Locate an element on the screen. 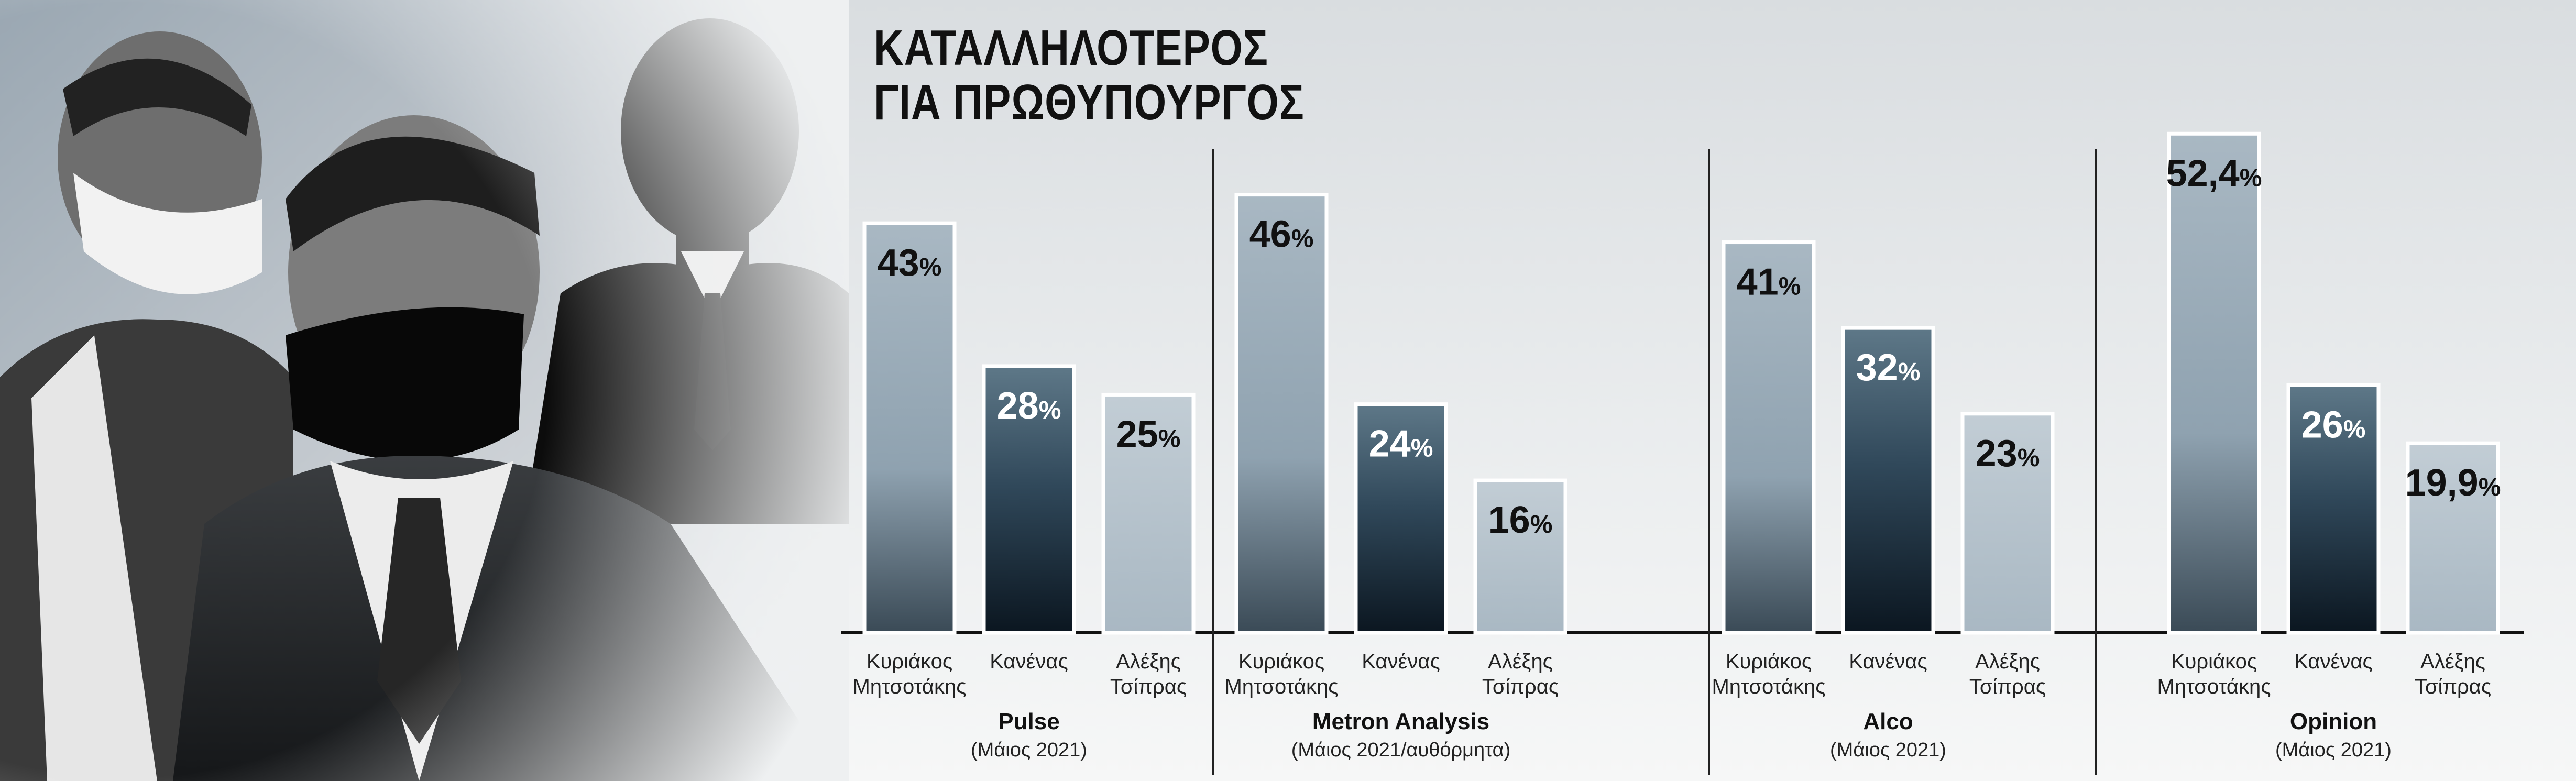 The width and height of the screenshot is (2576, 781). data-label-value: 25 is located at coordinates (1137, 434).